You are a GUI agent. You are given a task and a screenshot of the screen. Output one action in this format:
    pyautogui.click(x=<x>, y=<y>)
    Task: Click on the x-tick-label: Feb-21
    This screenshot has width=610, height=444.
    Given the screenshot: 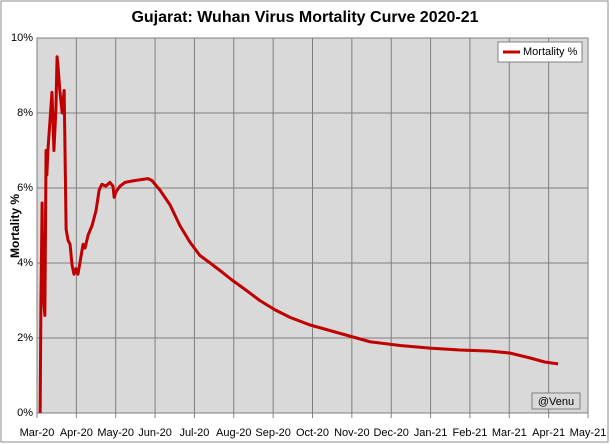 What is the action you would take?
    pyautogui.click(x=469, y=433)
    